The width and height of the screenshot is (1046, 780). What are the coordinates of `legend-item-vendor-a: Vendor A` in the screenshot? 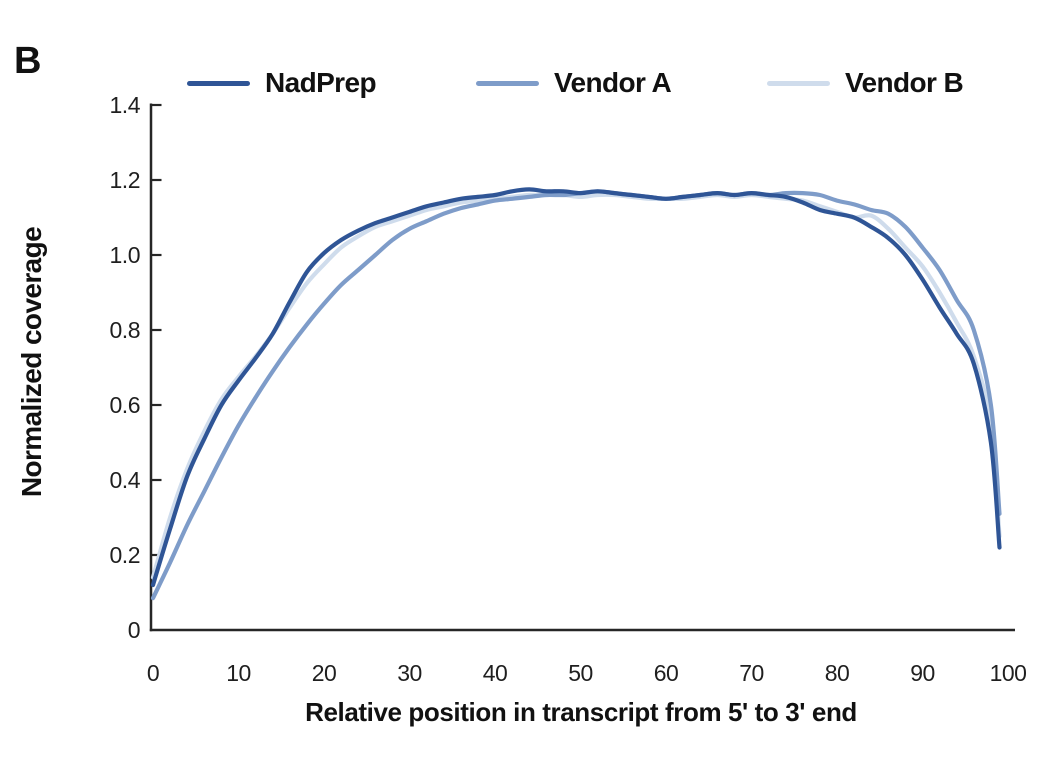 It's located at (574, 83).